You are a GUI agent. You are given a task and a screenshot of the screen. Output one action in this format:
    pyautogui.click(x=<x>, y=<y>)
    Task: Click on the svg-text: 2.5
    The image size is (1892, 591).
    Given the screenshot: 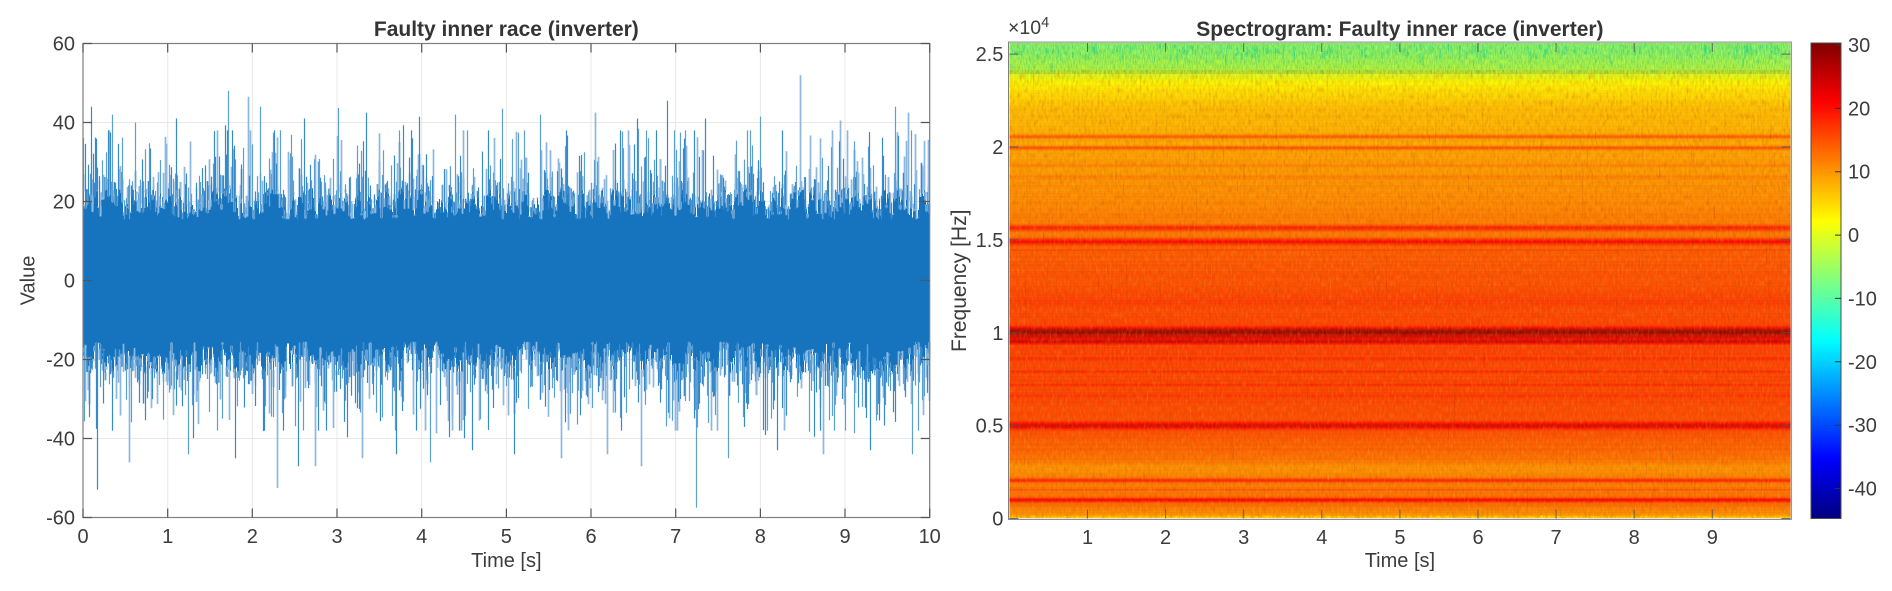 What is the action you would take?
    pyautogui.click(x=990, y=55)
    